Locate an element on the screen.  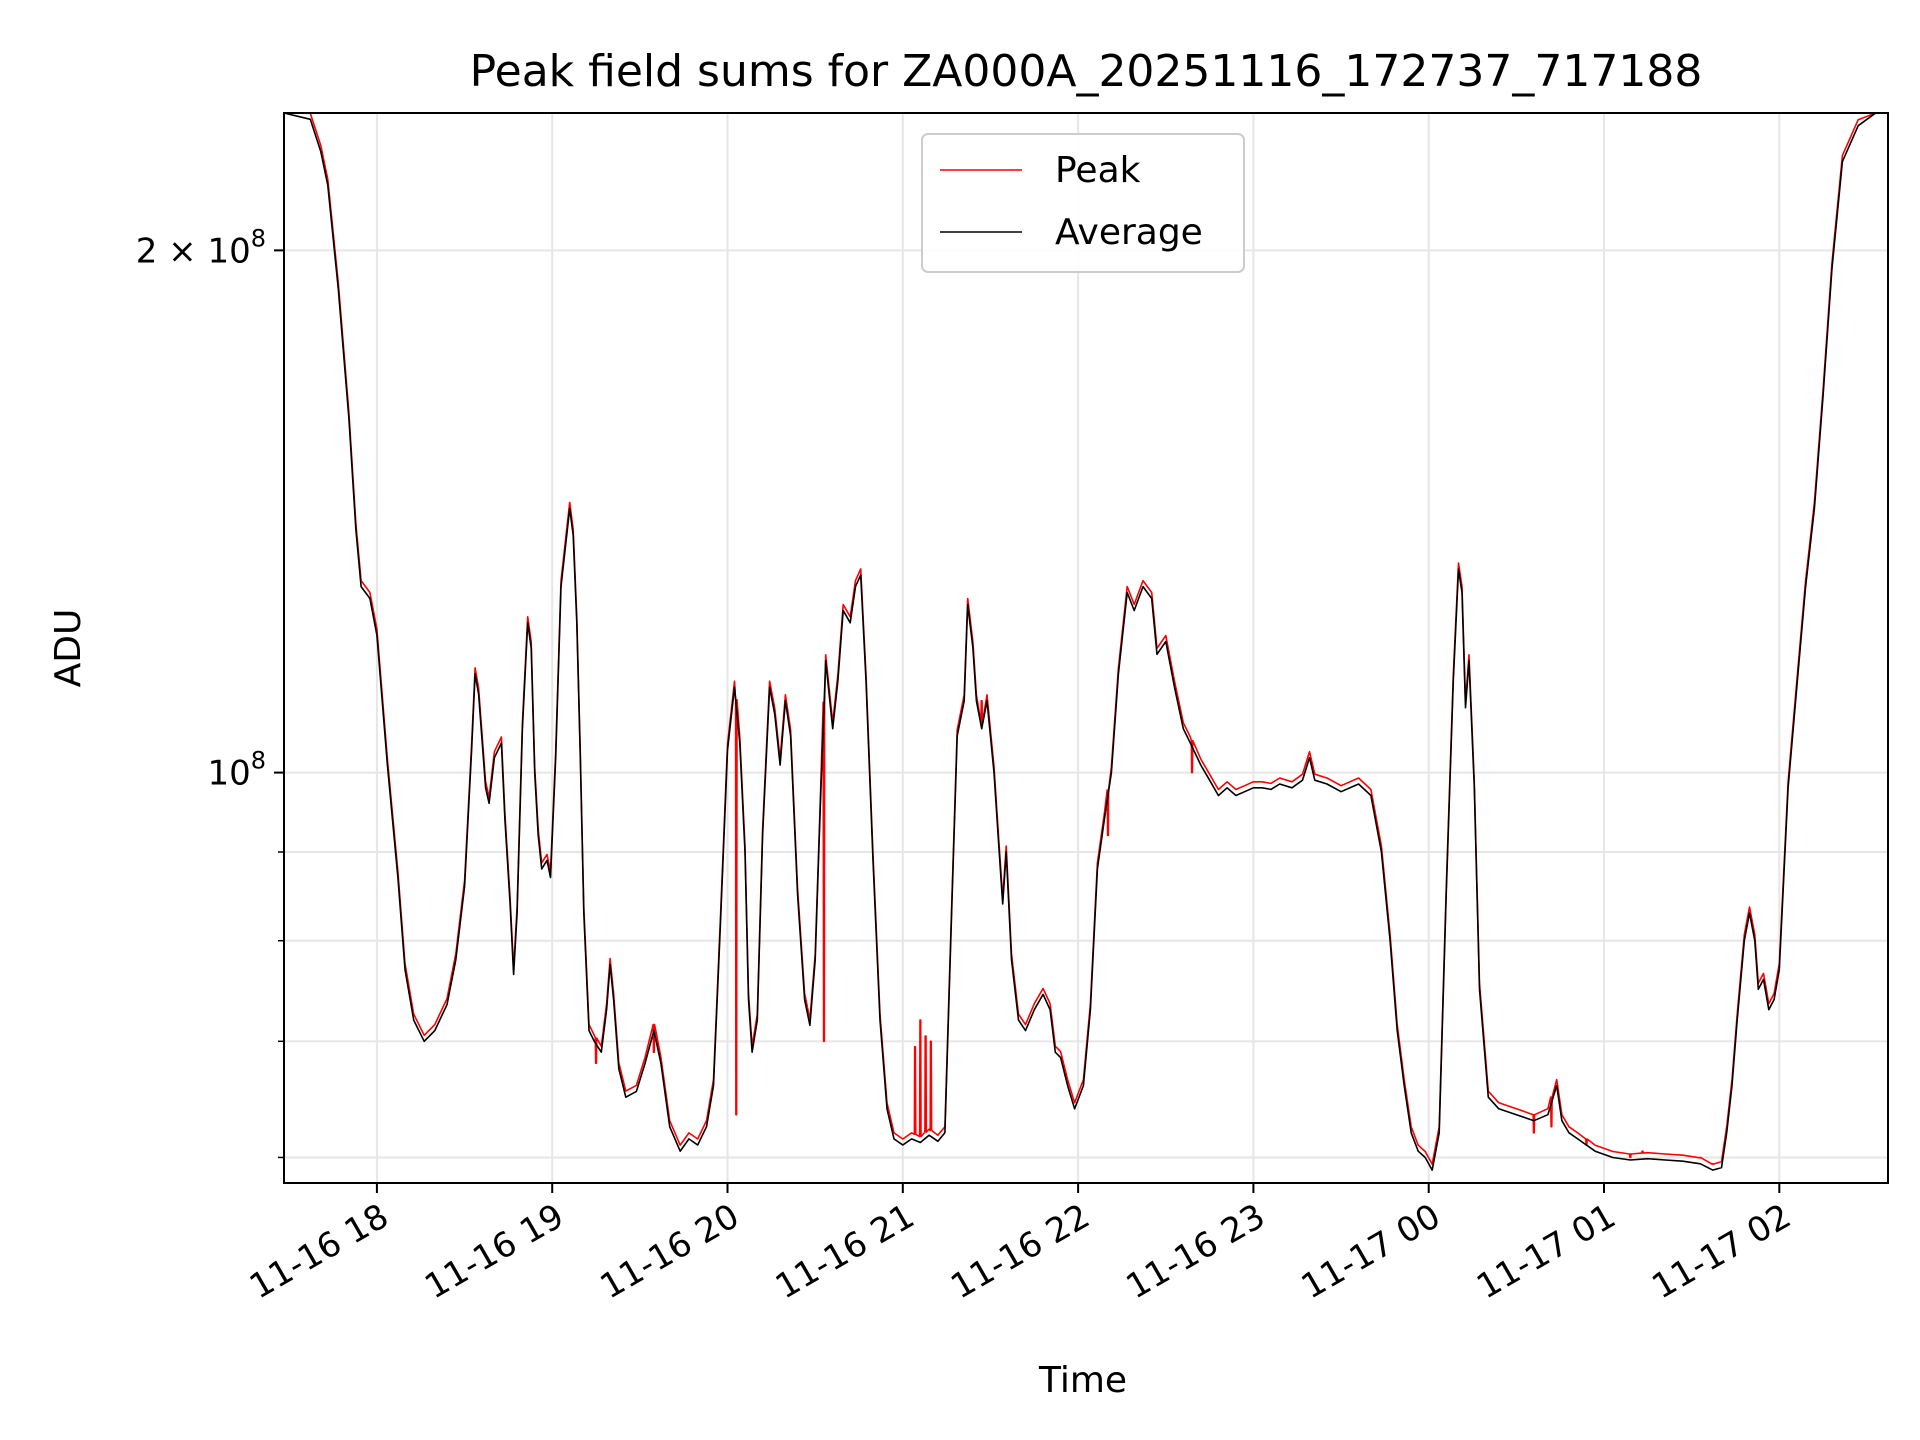
x-tick-label: 11-16 21 is located at coordinates (845, 1251).